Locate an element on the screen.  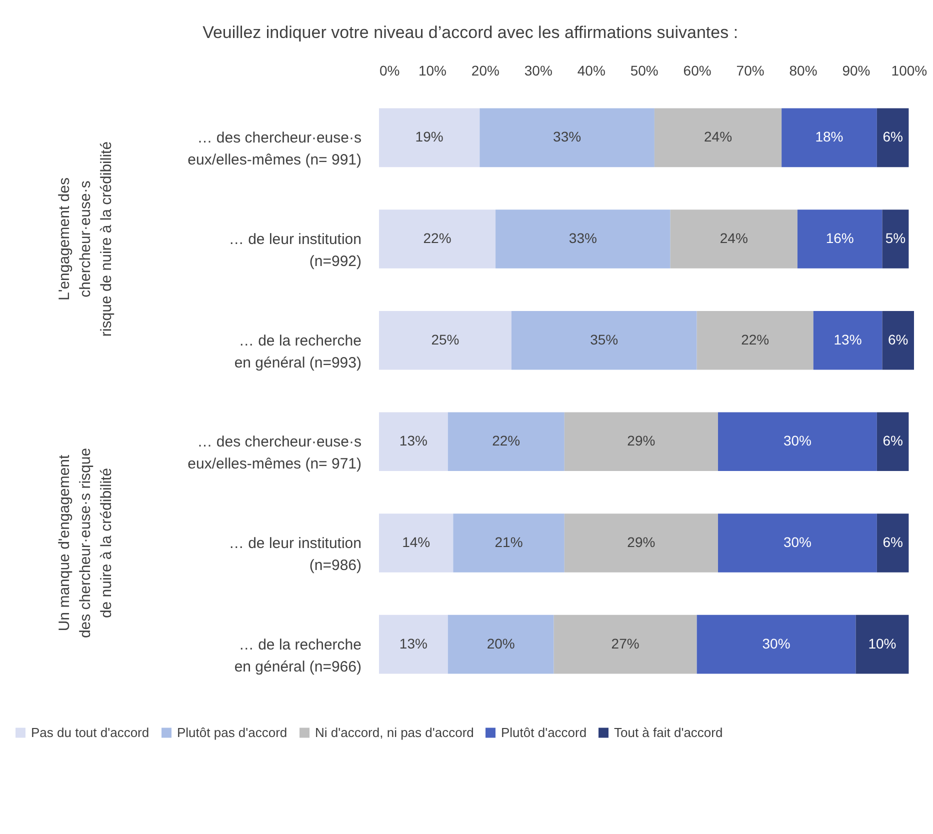
chart-title: Veuillez indiquer votre niveau d’accord avec les affirmations suivantes : is located at coordinates (470, 32).